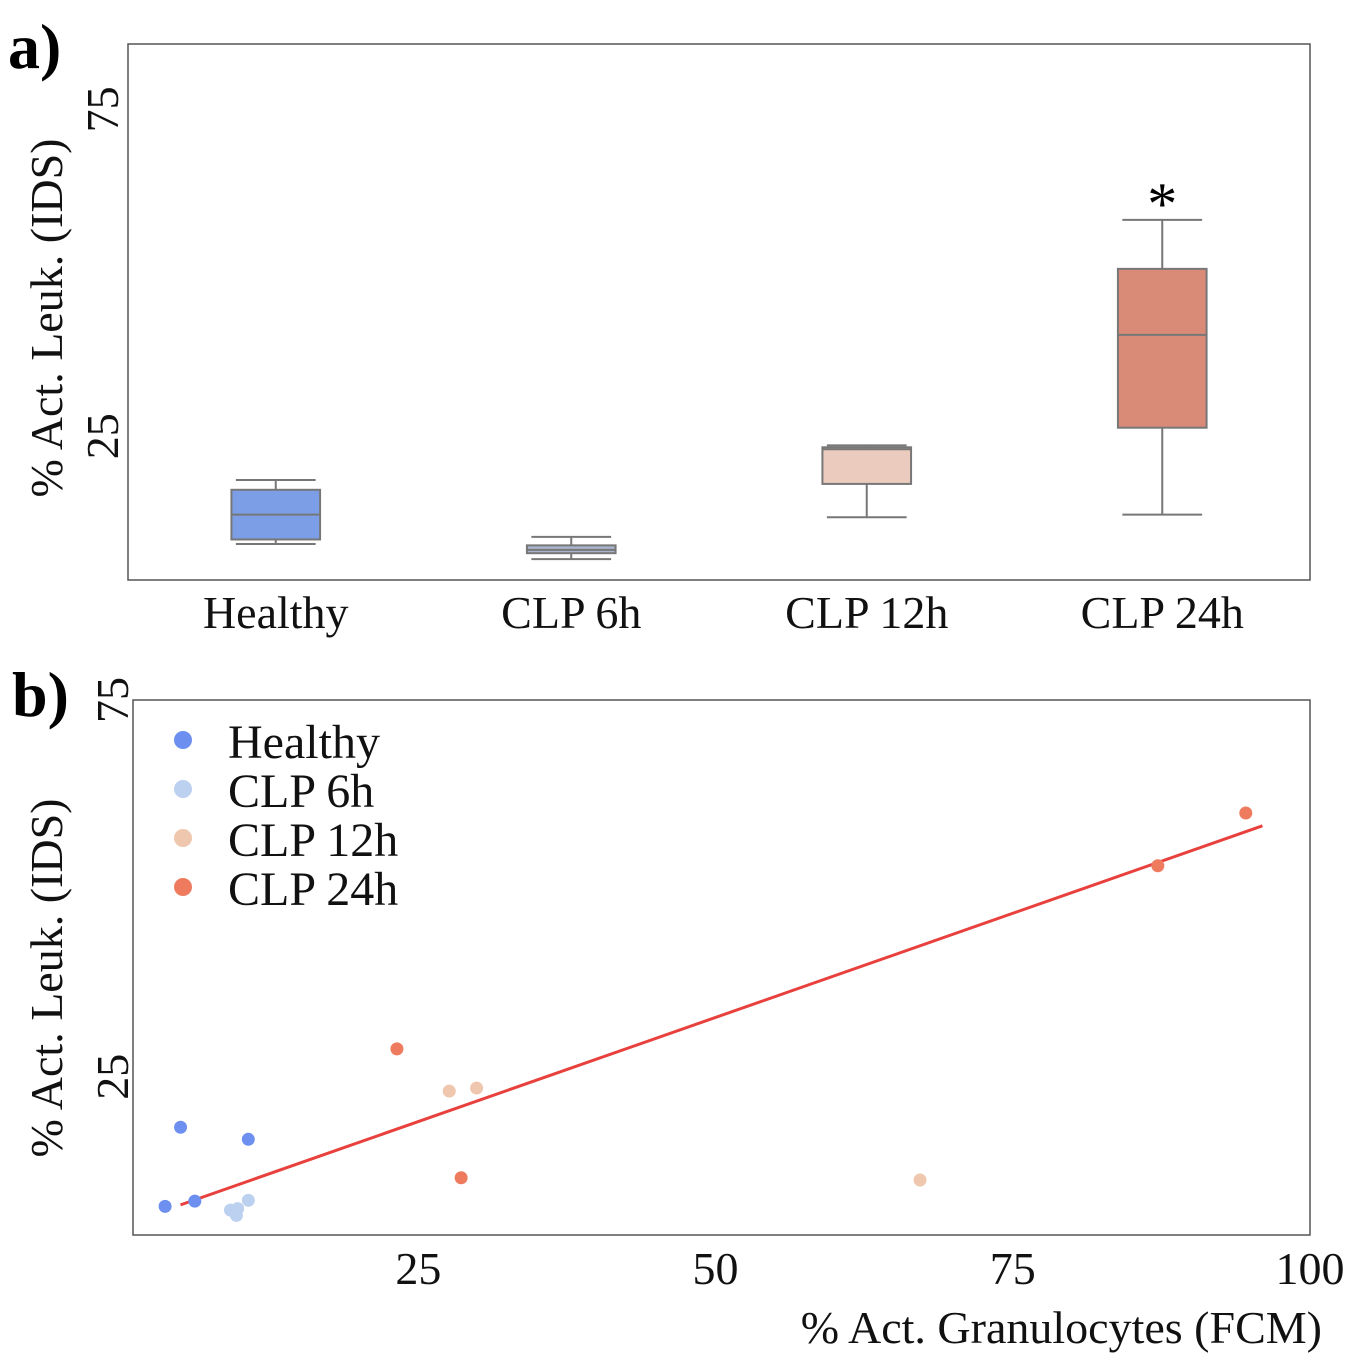 The image size is (1368, 1355). What do you see at coordinates (1162, 612) in the screenshot?
I see `x-tick-label-clp-24h: CLP 24h` at bounding box center [1162, 612].